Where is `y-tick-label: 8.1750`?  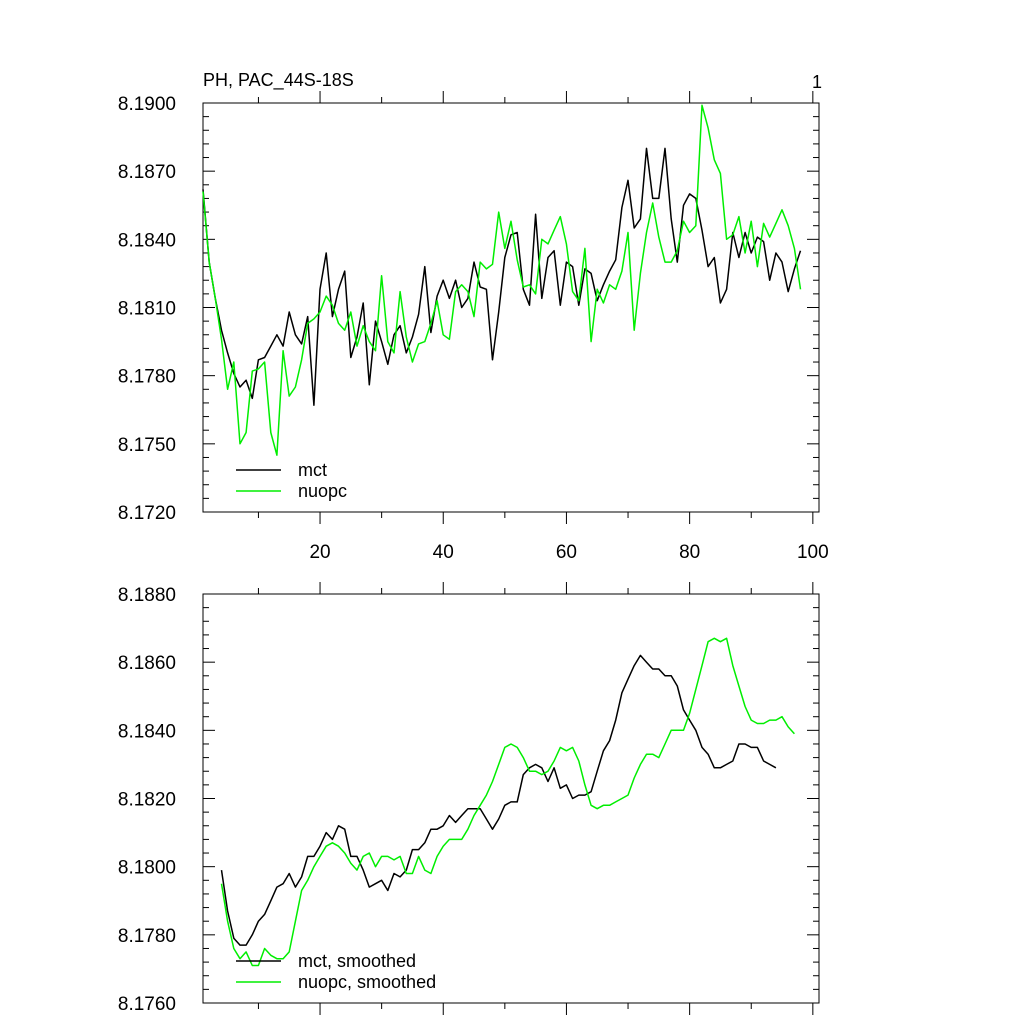 y-tick-label: 8.1750 is located at coordinates (147, 445).